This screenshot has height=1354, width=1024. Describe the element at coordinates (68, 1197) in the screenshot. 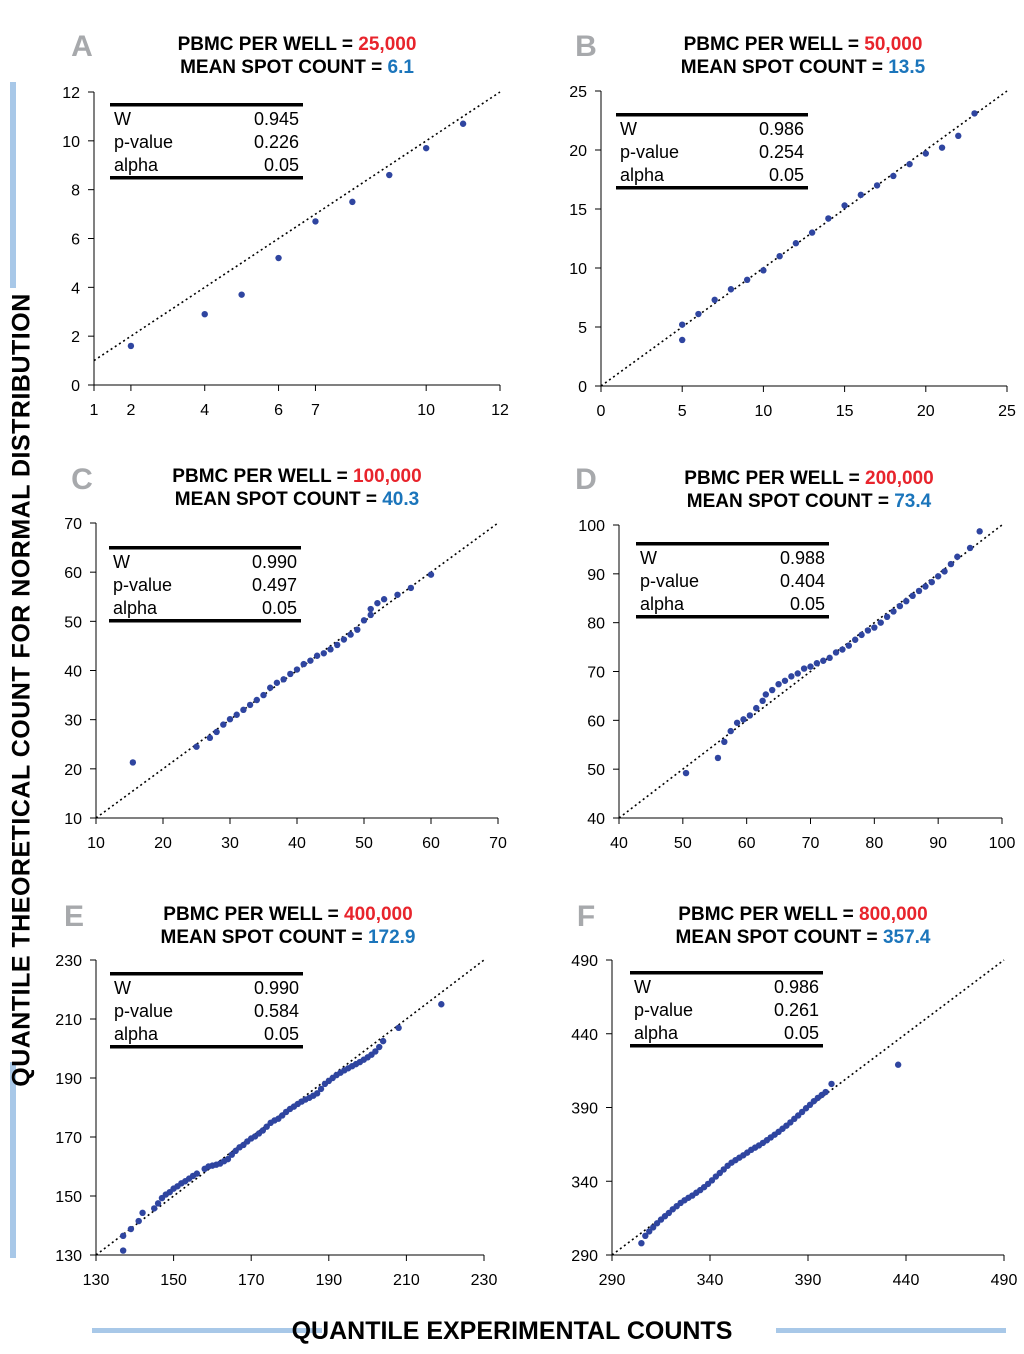

I see `y-tick-label: 150` at that location.